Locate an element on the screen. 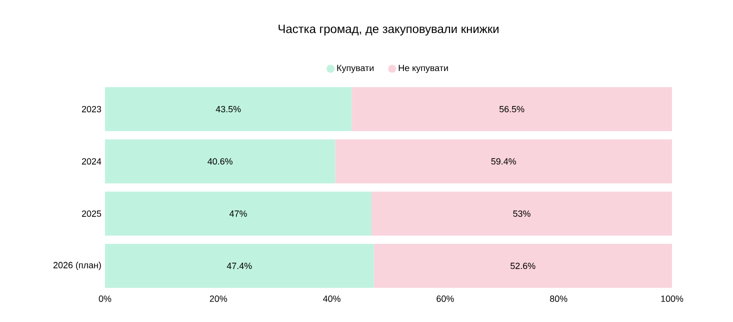  x-tick-label: 100% is located at coordinates (672, 299).